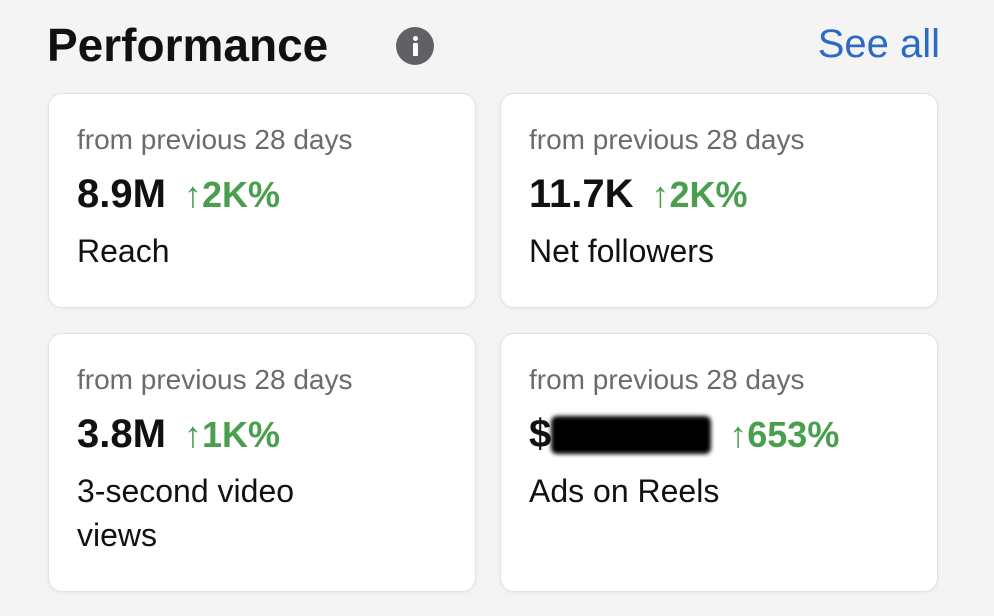 The height and width of the screenshot is (616, 994). I want to click on metric-label: Reach, so click(123, 251).